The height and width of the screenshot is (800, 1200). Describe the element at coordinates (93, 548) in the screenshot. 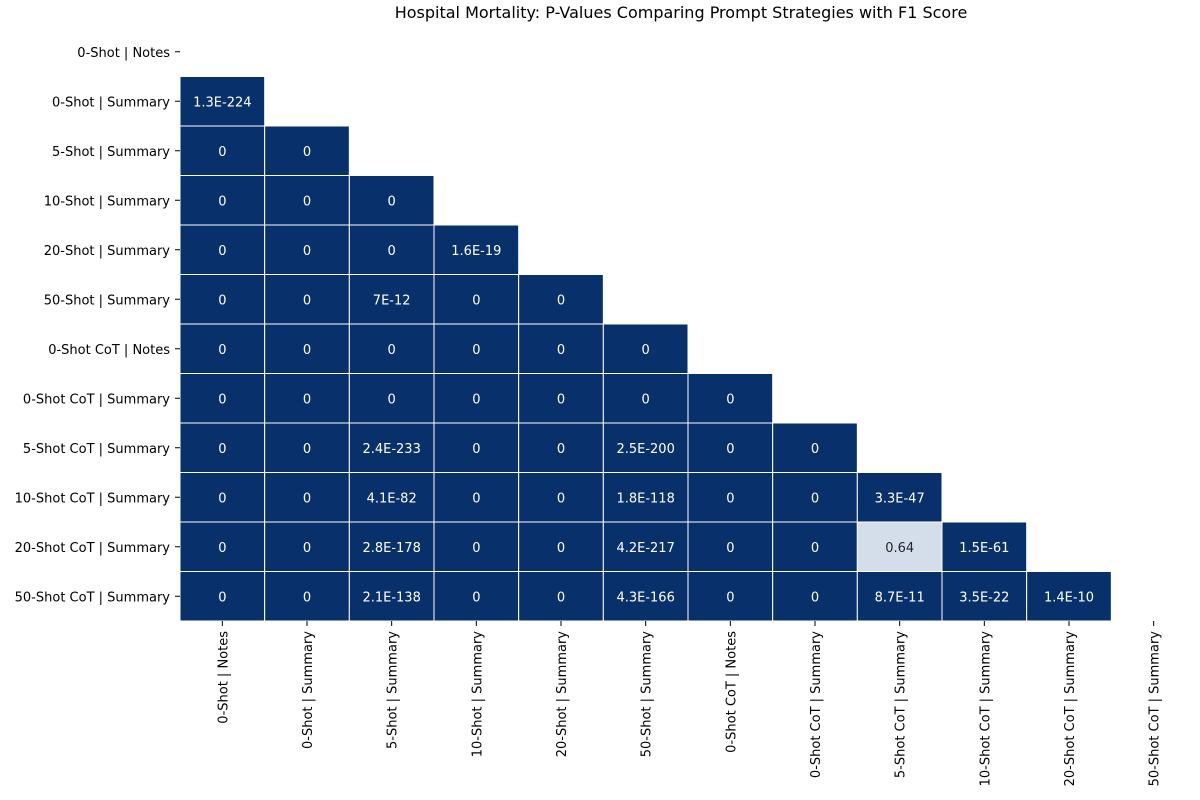

I see `y-tick-label: 20-Shot CoT | Summary` at that location.